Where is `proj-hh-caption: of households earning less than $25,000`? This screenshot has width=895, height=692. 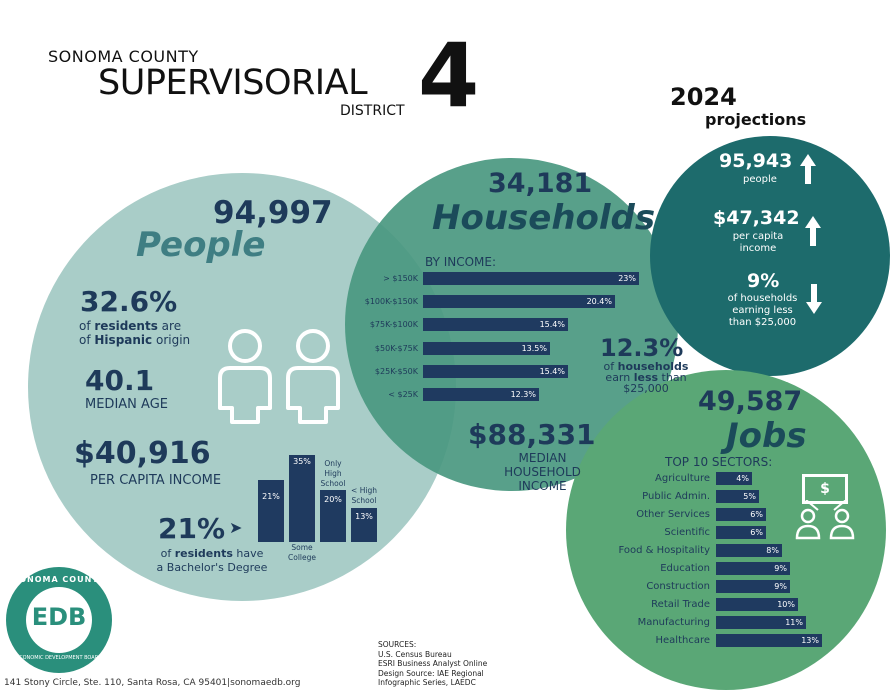
proj-hh-caption: of households earning less than $25,000 is located at coordinates (762, 311).